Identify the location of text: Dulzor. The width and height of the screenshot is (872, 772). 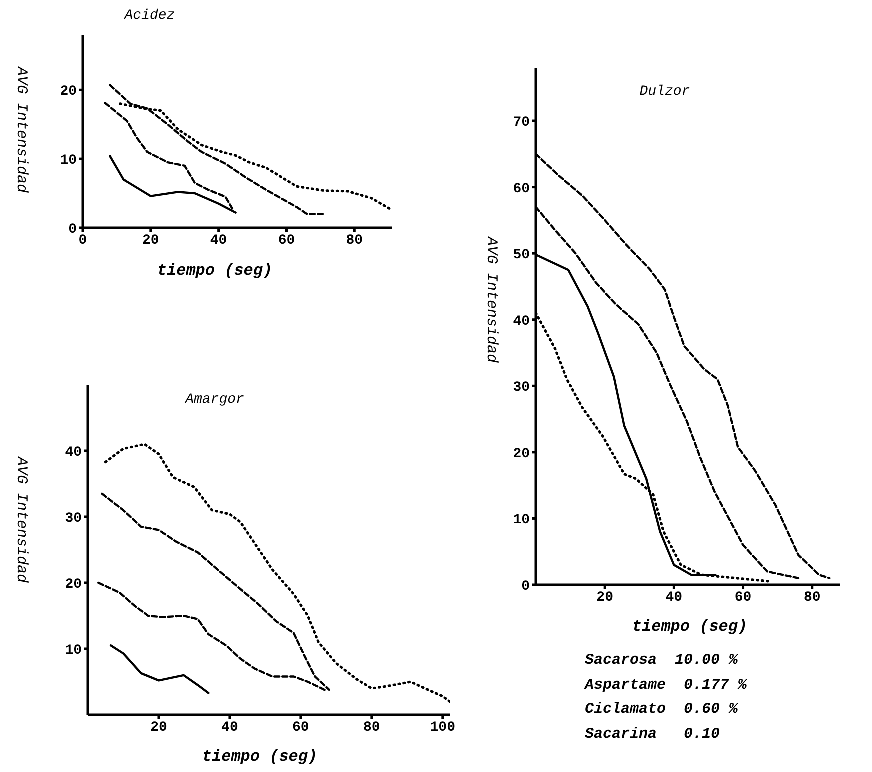
(665, 92).